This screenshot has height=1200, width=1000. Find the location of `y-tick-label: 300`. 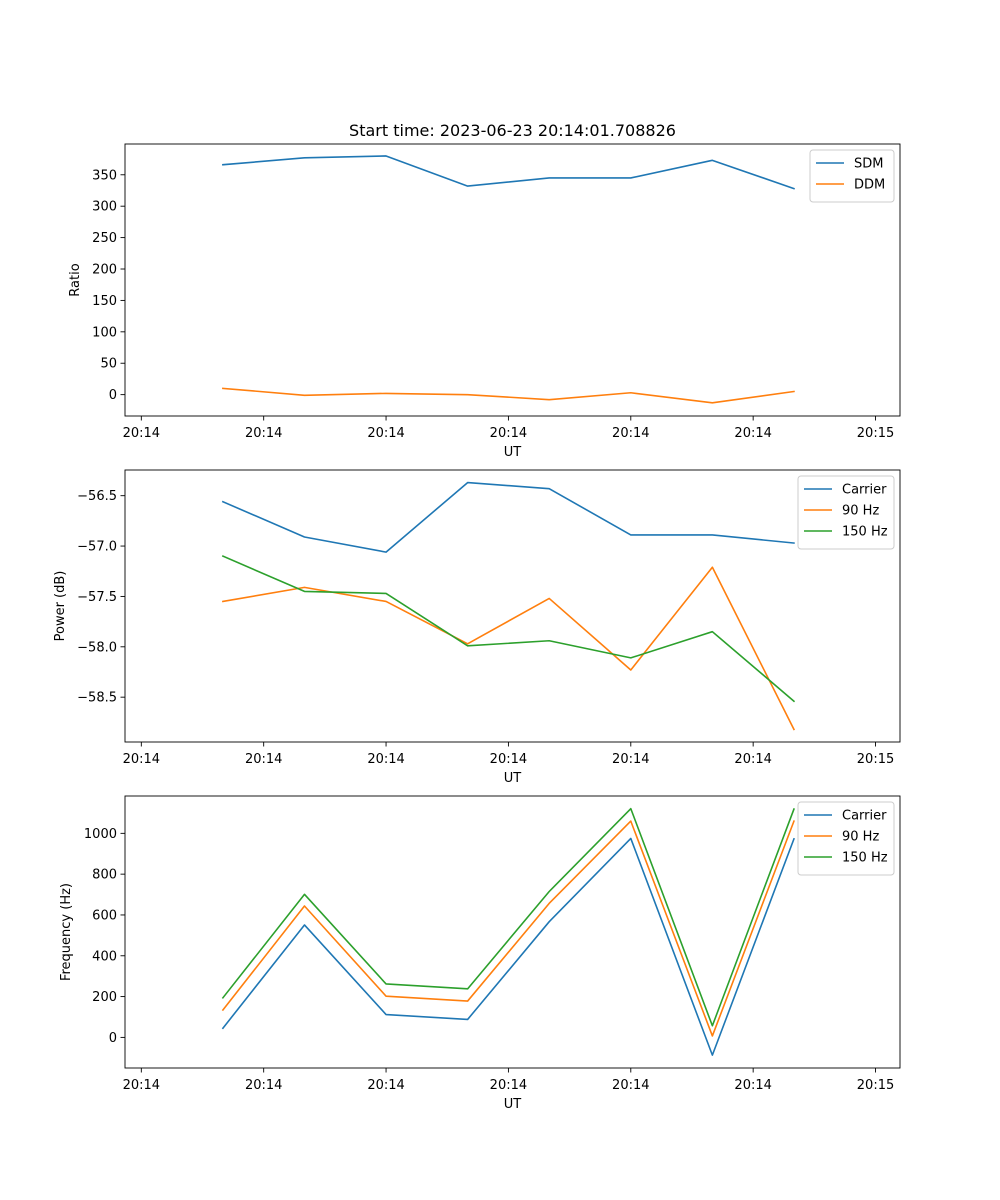

y-tick-label: 300 is located at coordinates (104, 207).